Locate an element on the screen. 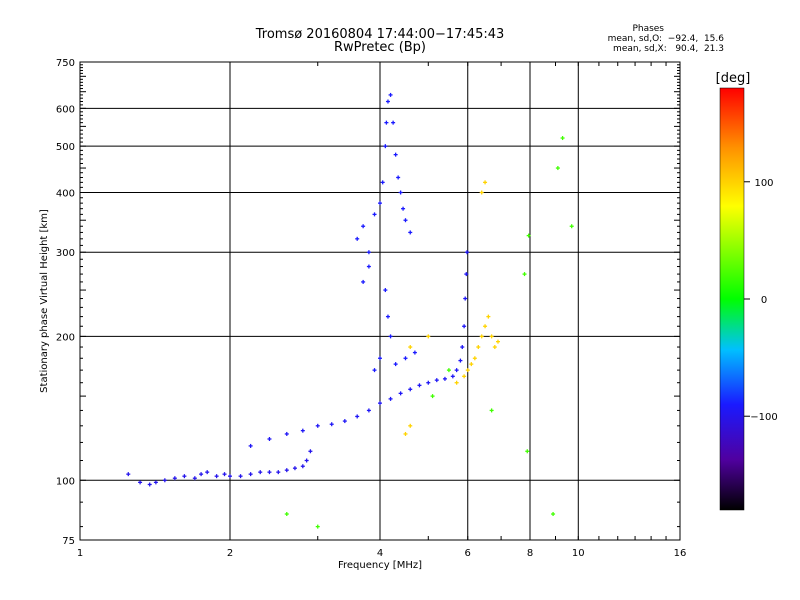 The width and height of the screenshot is (800, 600). phases-title: Phases is located at coordinates (648, 29).